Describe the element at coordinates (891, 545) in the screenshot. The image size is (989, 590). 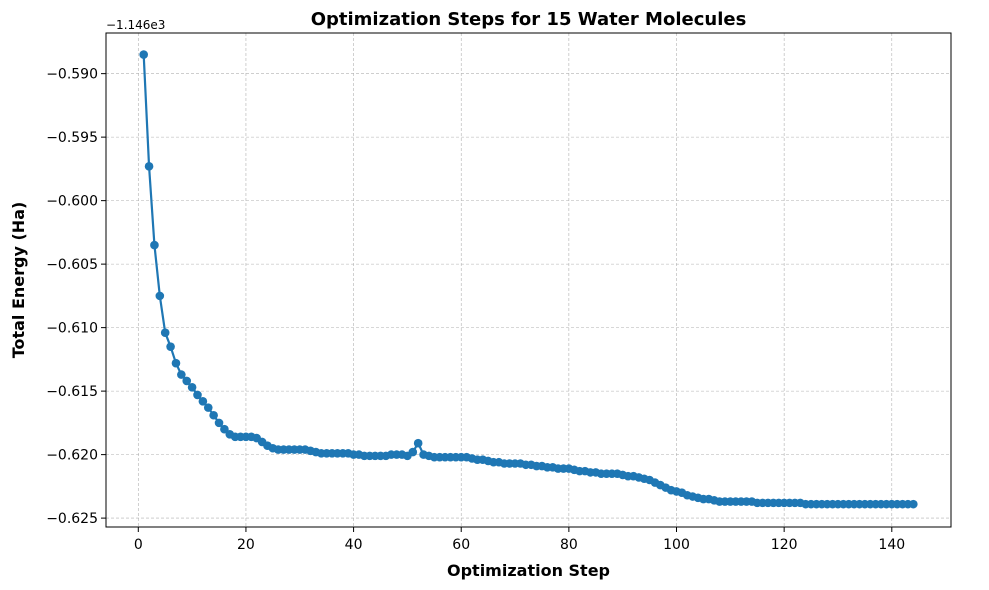
I see `x-tick-label: 140` at that location.